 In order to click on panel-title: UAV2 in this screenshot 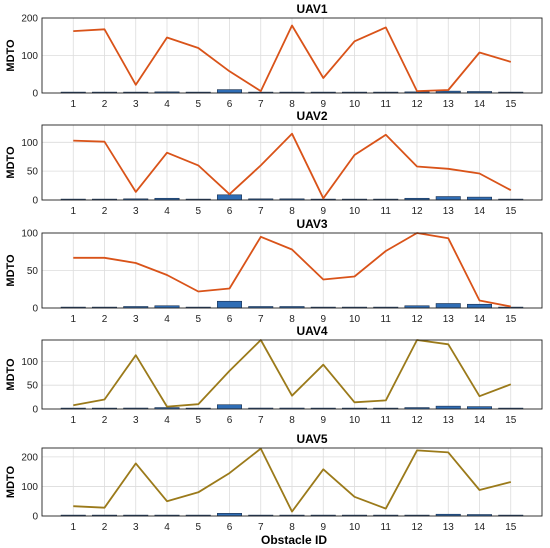, I will do `click(311, 116)`.